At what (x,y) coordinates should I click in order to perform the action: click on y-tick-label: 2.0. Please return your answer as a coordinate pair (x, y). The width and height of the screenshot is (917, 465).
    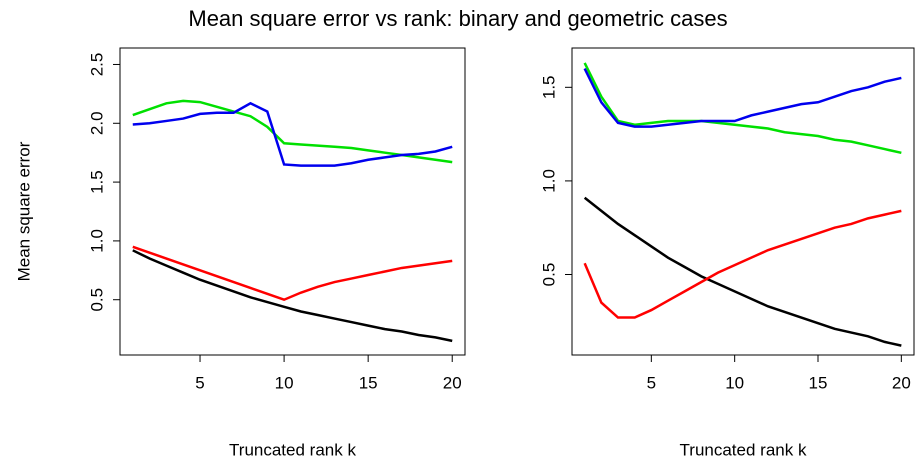
    Looking at the image, I should click on (96, 123).